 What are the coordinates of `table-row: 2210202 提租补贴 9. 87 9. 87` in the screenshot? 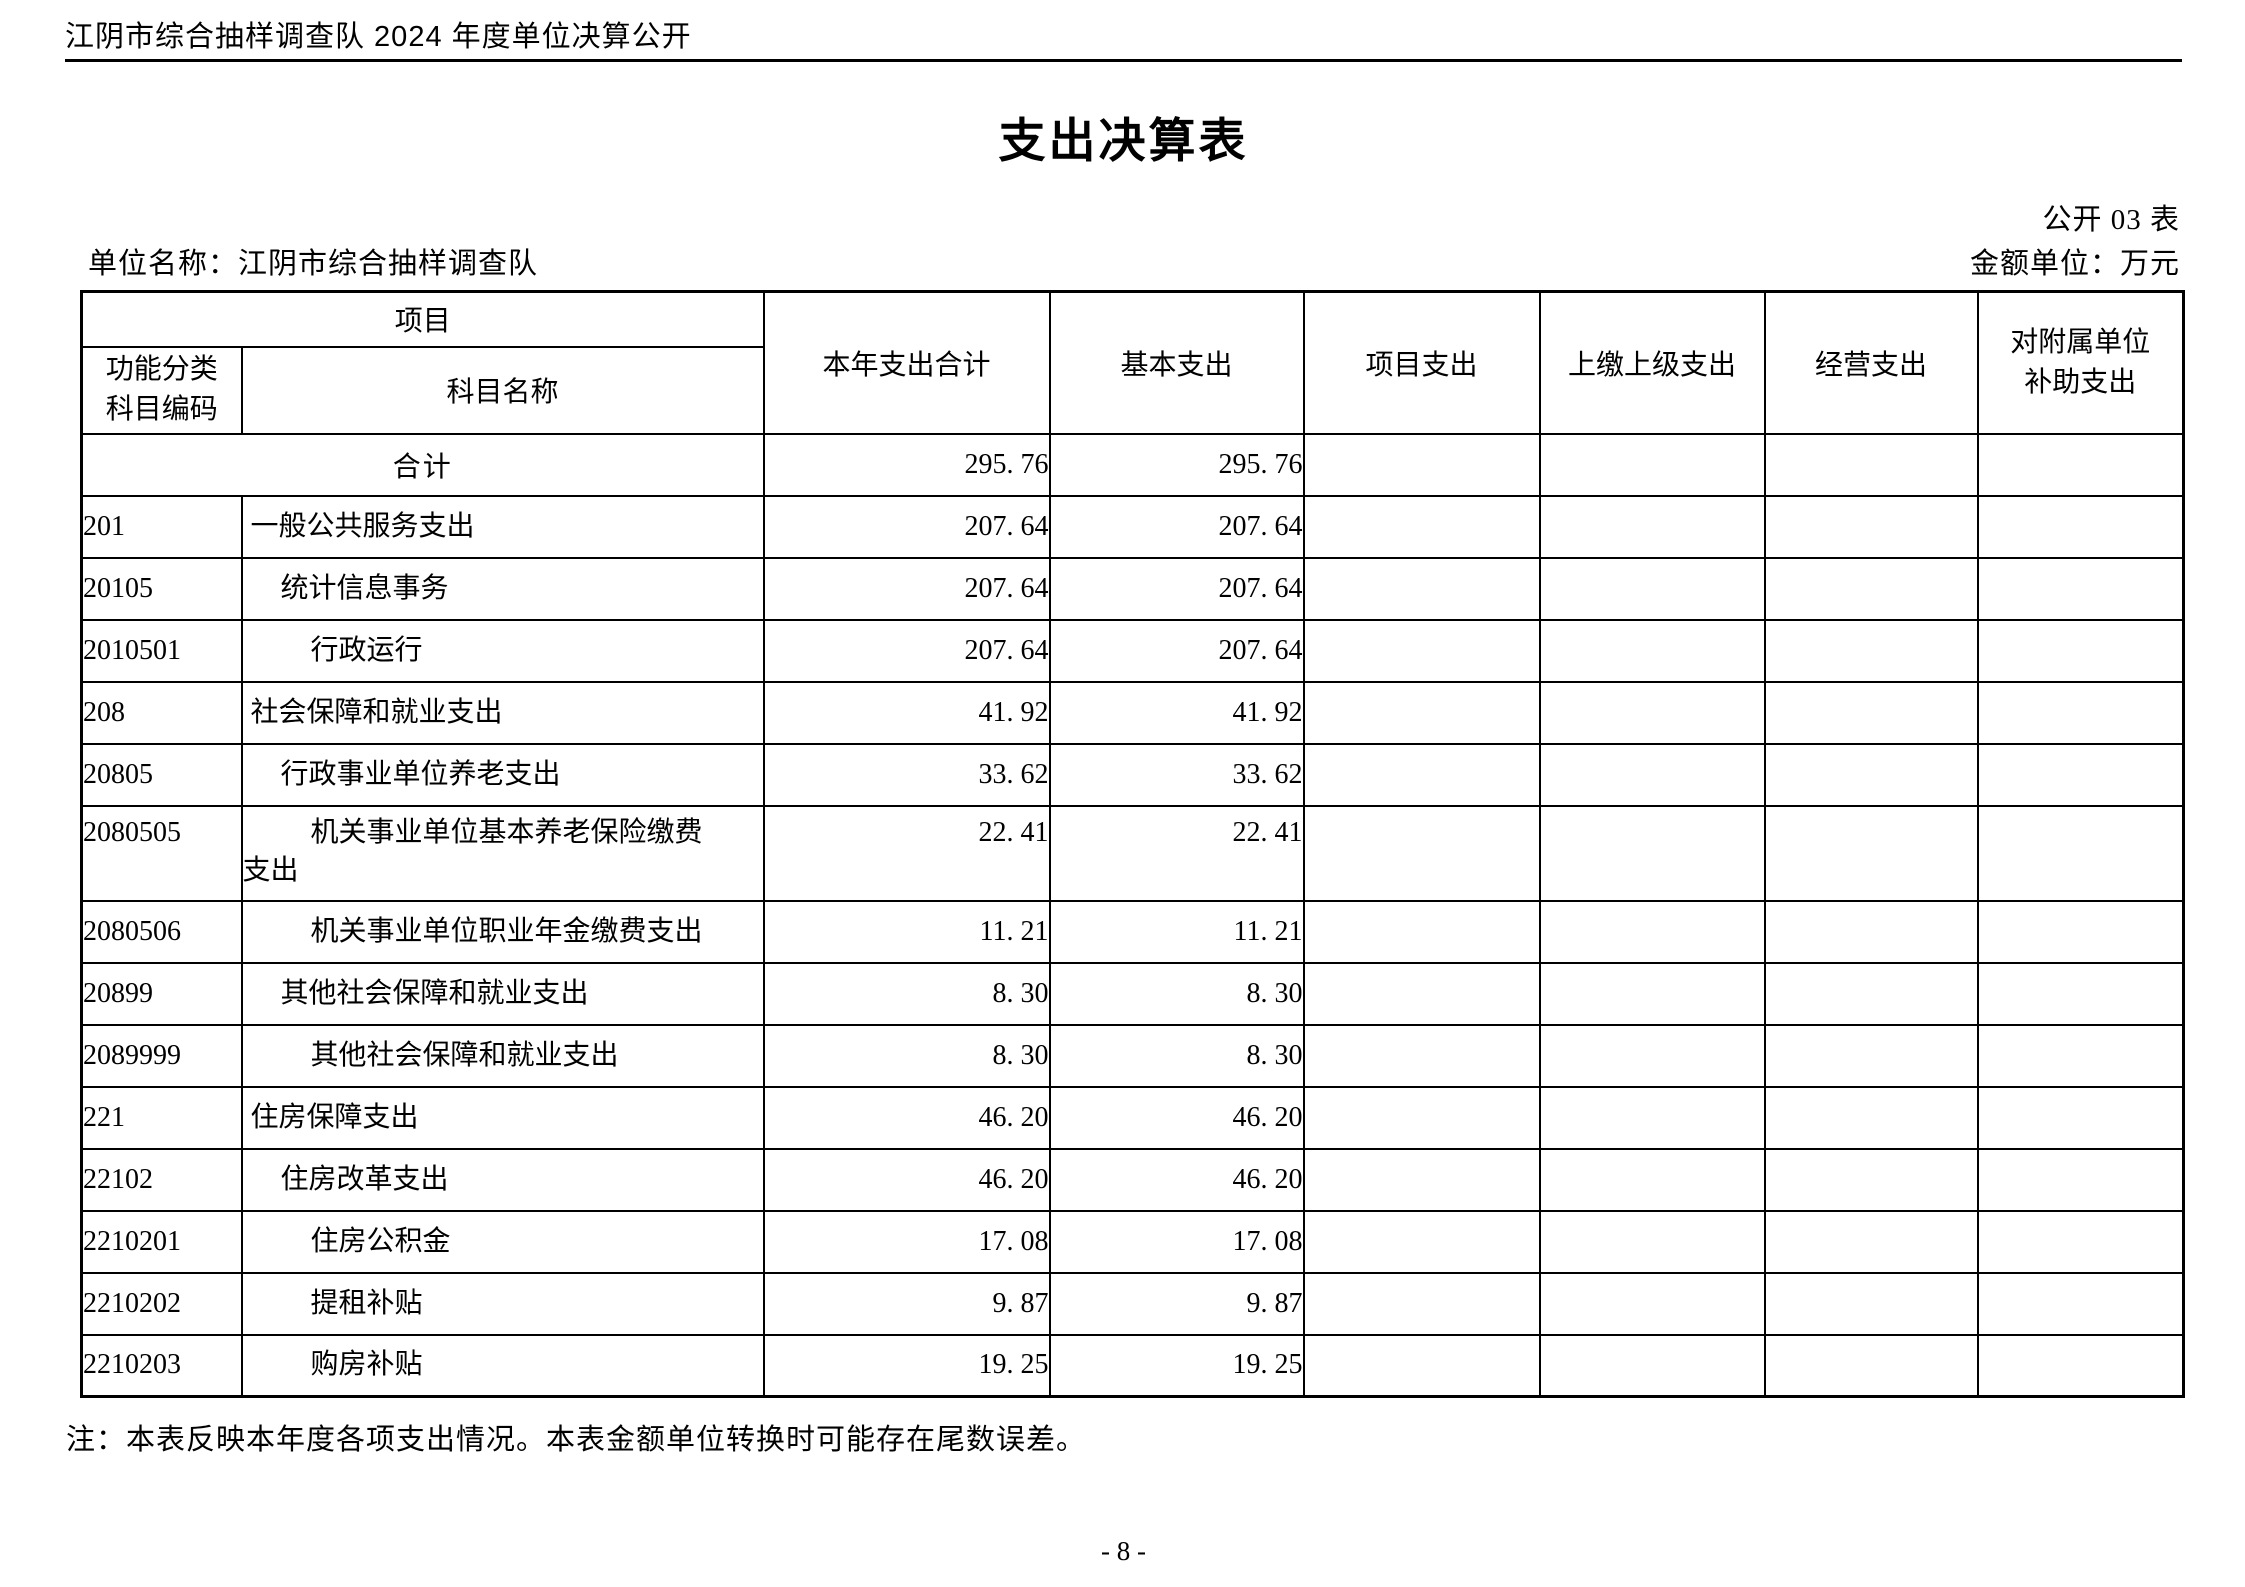 It's located at (1132, 1303).